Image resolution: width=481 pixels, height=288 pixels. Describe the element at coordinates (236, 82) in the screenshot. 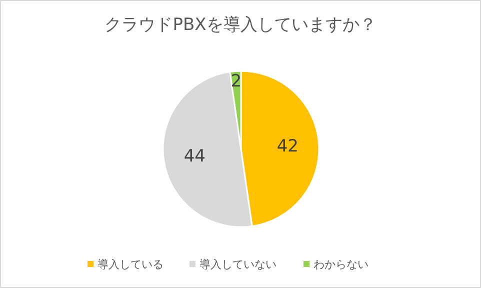

I see `data-label: 2` at that location.